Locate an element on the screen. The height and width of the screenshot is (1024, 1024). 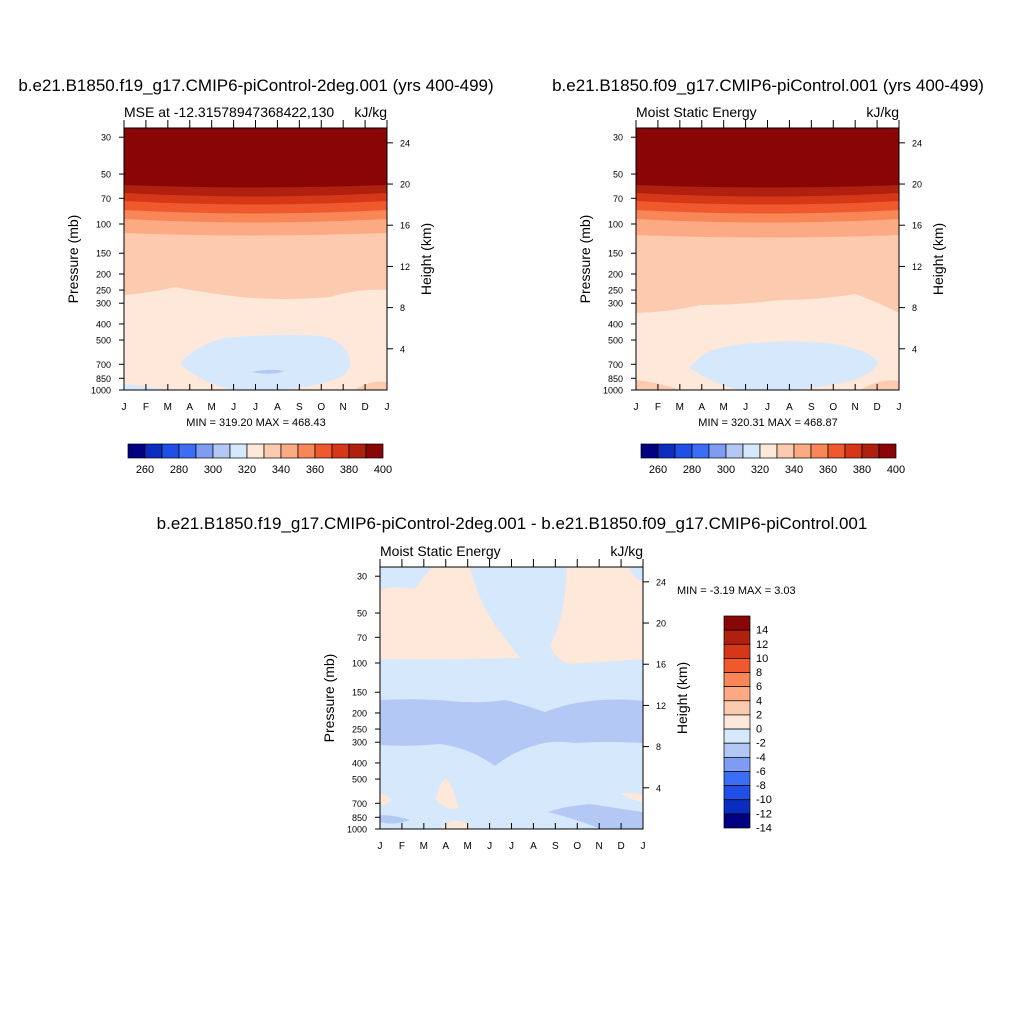
panel-1-band-340-corner is located at coordinates (371, 385).